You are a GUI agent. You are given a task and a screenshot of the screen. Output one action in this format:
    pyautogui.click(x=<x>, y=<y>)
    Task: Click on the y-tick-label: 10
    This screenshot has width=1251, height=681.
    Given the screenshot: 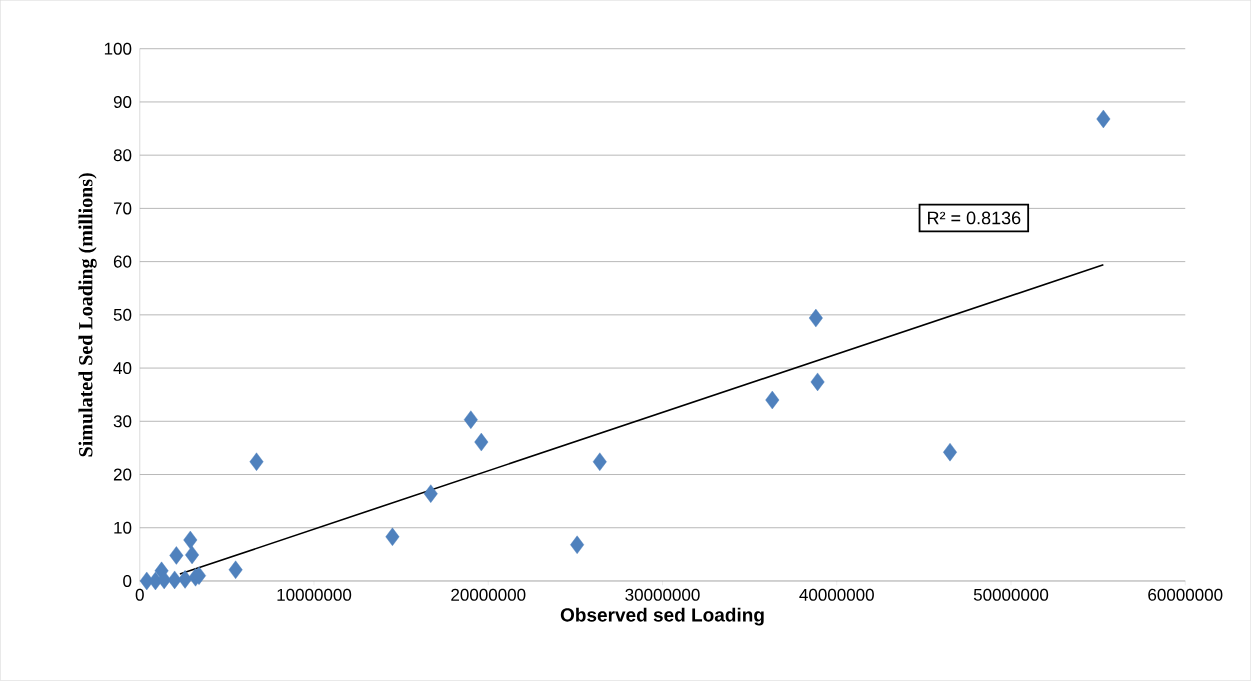 What is the action you would take?
    pyautogui.click(x=123, y=527)
    